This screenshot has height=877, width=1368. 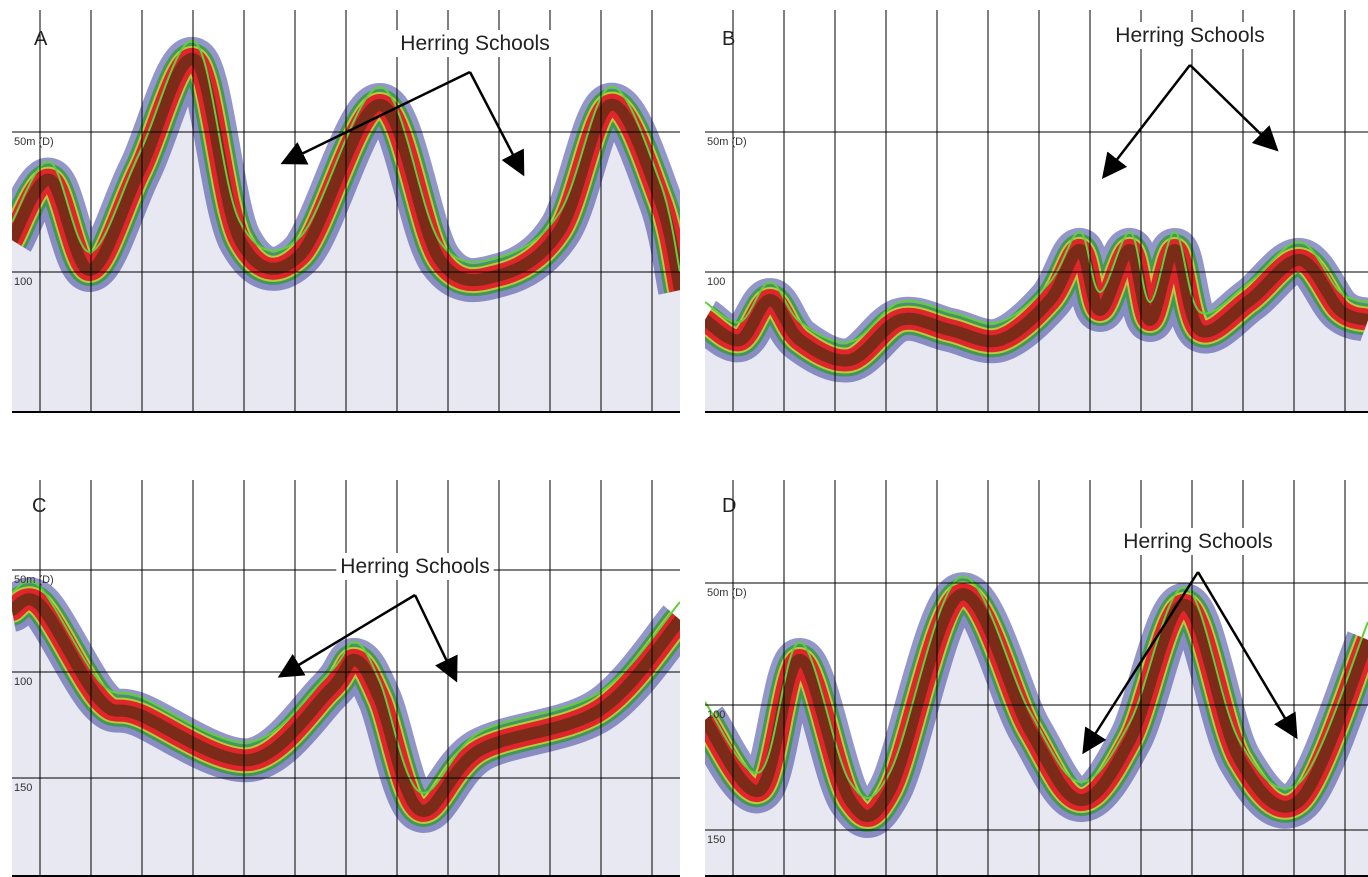 What do you see at coordinates (729, 506) in the screenshot?
I see `panel-label: D` at bounding box center [729, 506].